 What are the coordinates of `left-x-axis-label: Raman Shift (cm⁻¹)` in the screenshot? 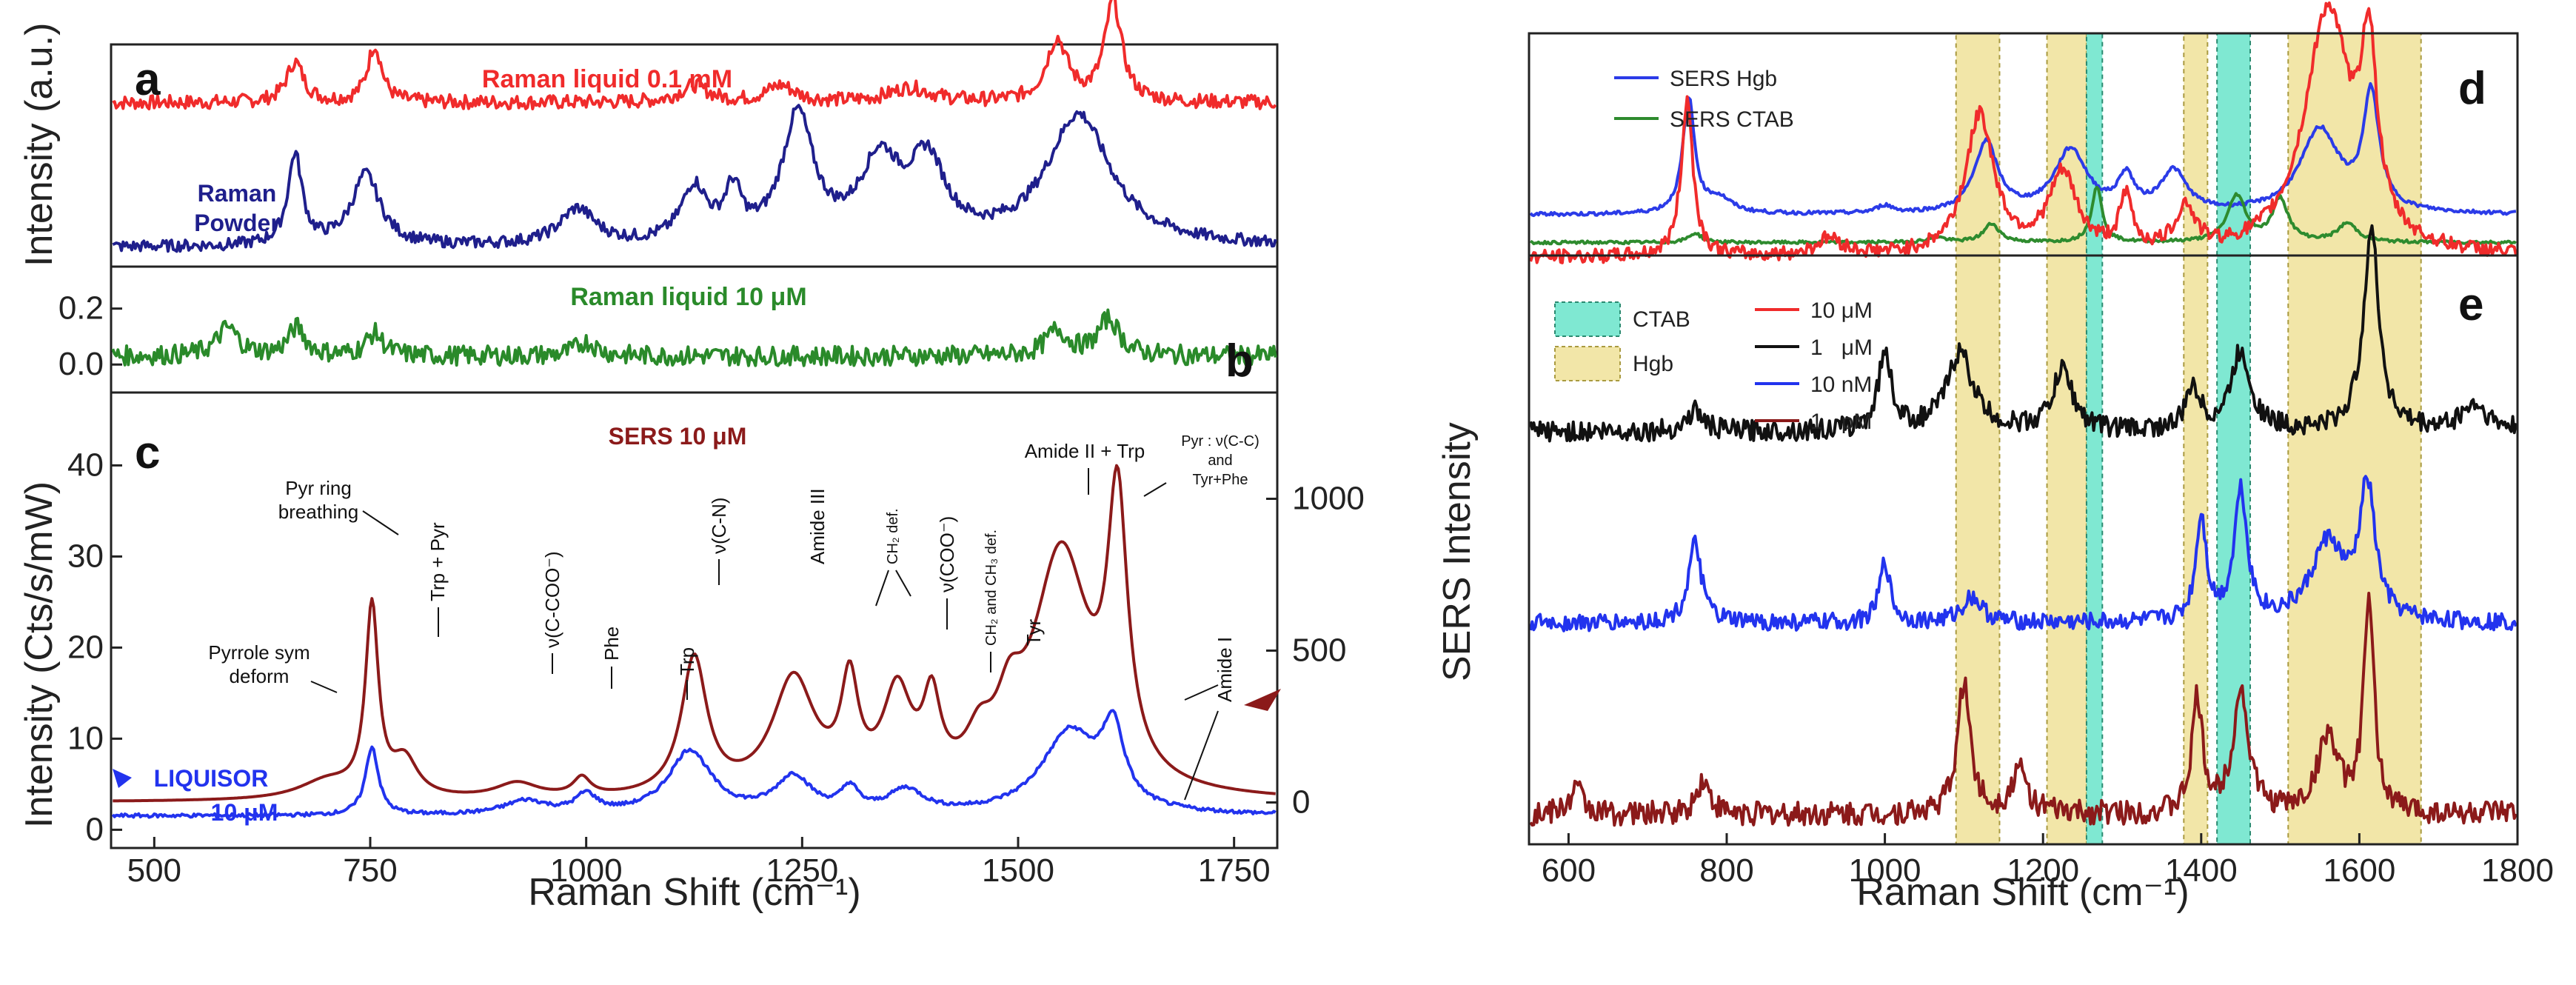 It's located at (694, 893).